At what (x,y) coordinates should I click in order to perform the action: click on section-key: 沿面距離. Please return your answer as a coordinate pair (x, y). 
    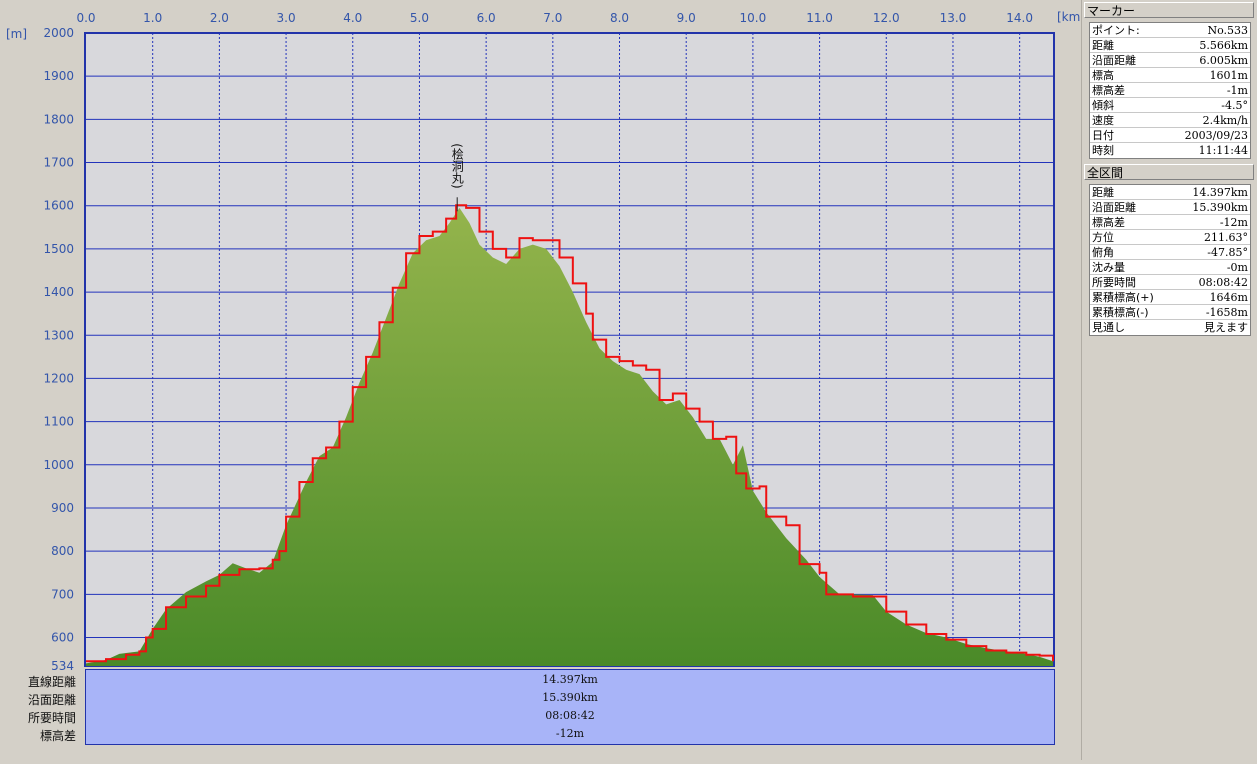
    Looking at the image, I should click on (1114, 207).